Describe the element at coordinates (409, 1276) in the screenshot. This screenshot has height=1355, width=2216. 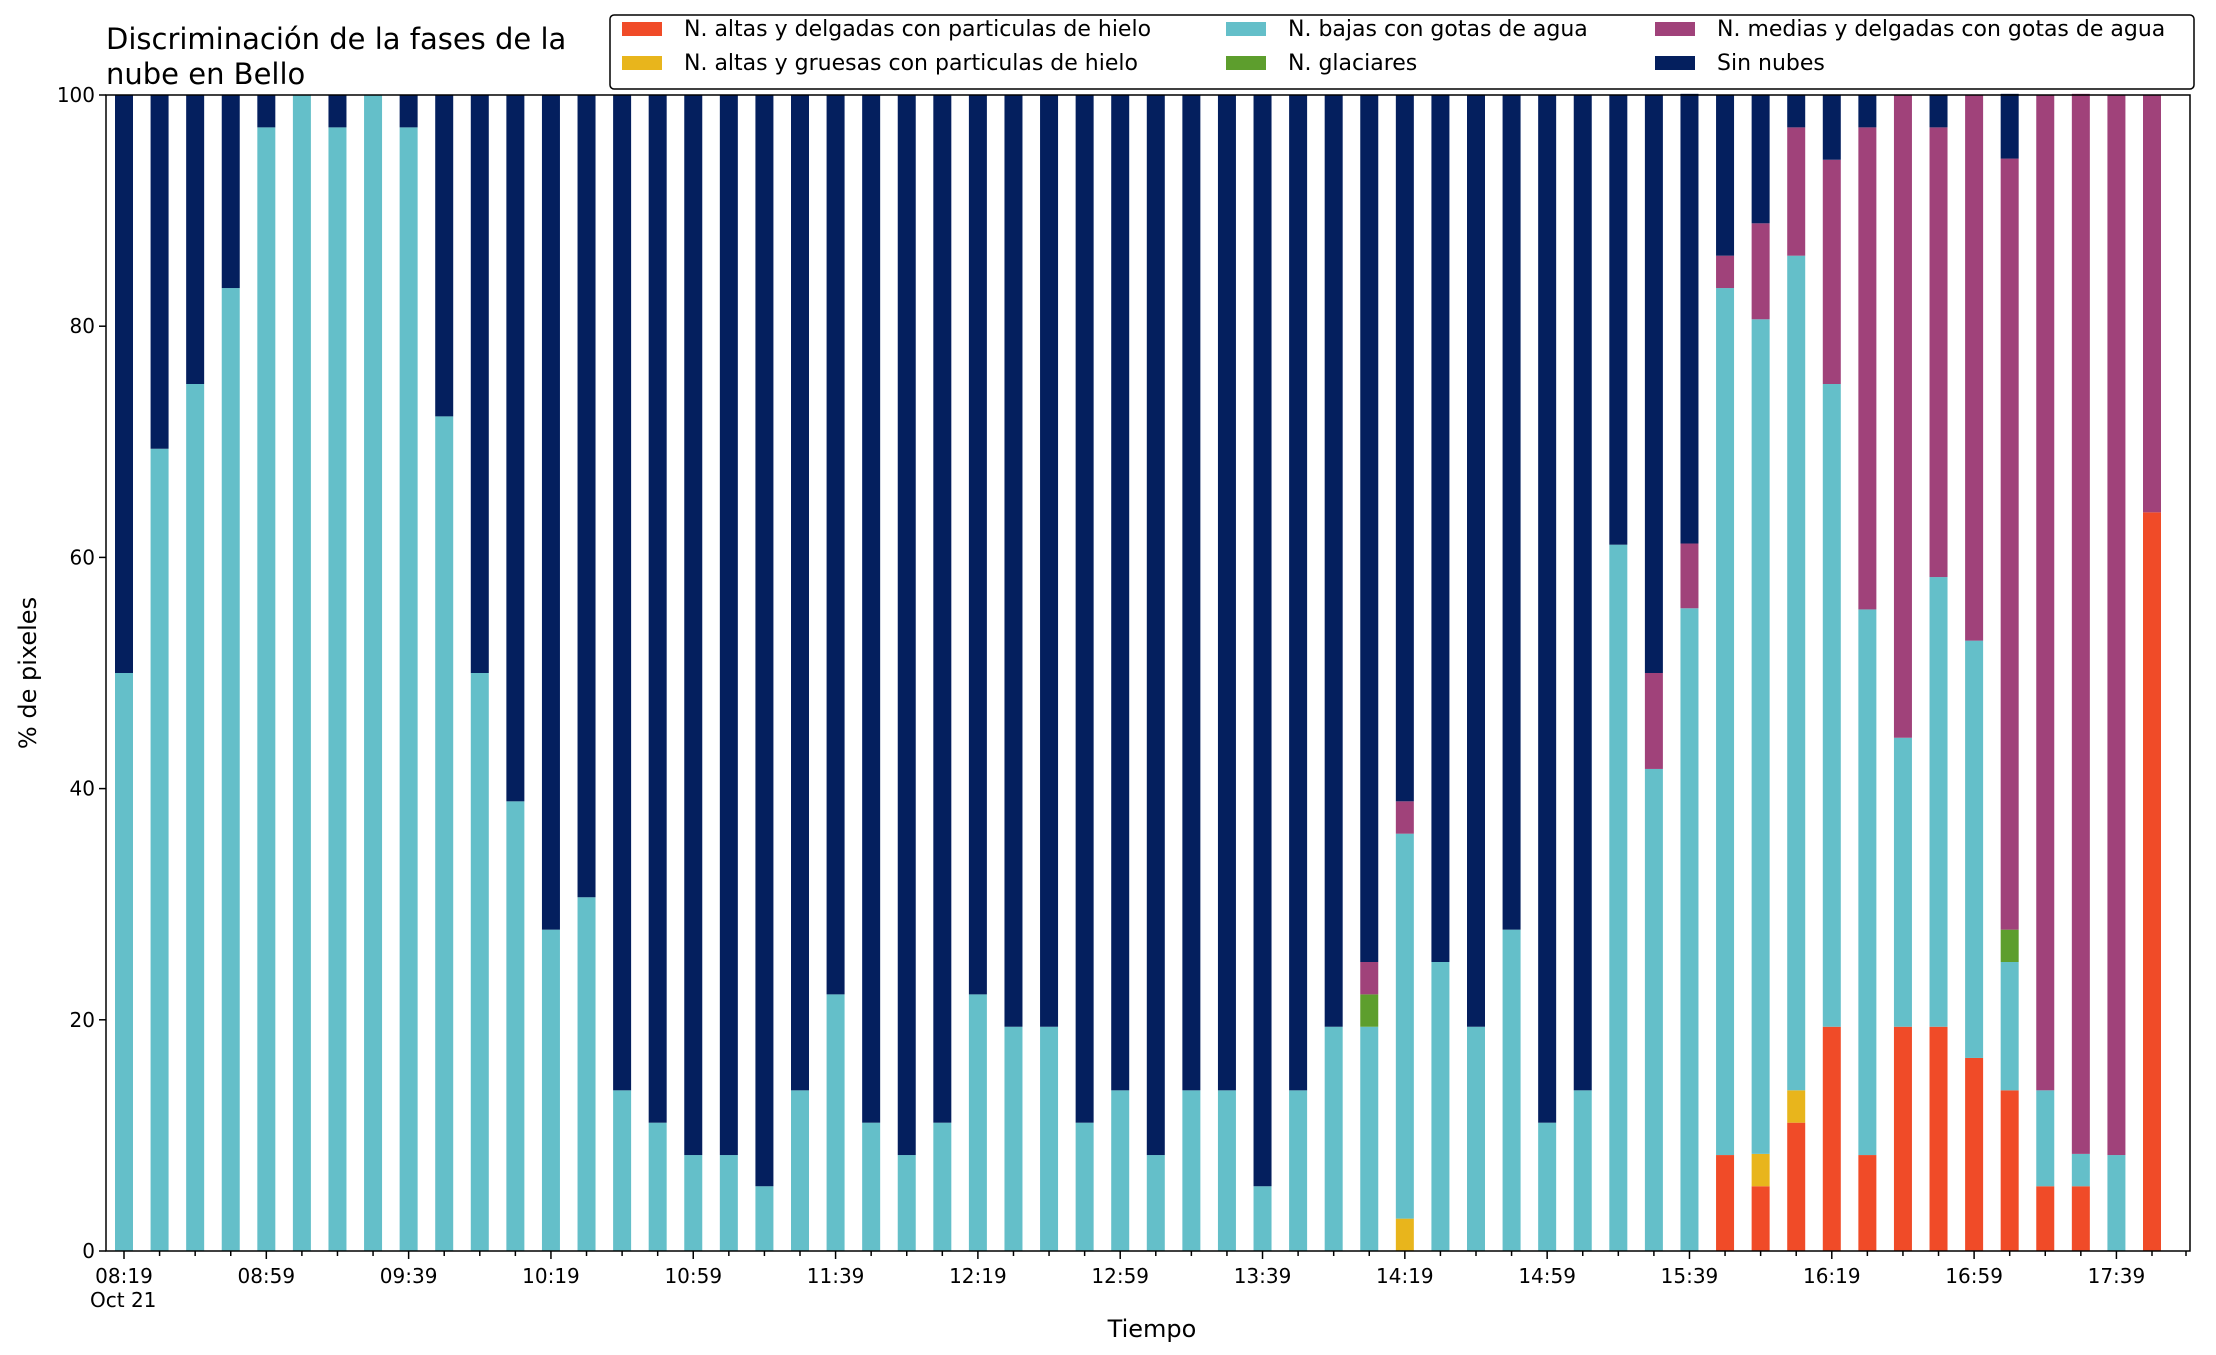
I see `x-tick-label: 09:39` at that location.